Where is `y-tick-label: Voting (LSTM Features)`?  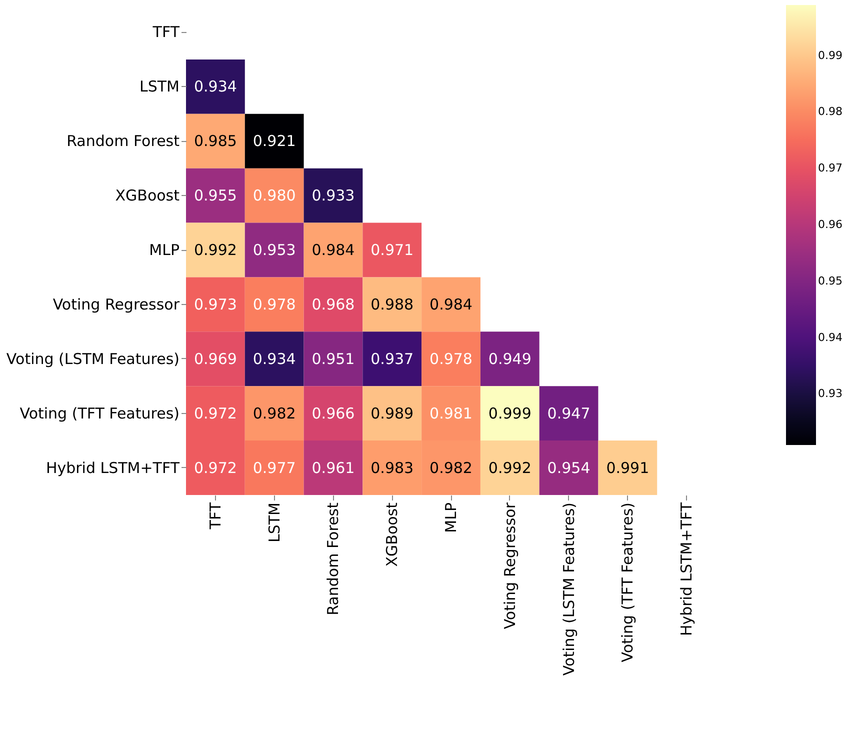
y-tick-label: Voting (LSTM Features) is located at coordinates (93, 359).